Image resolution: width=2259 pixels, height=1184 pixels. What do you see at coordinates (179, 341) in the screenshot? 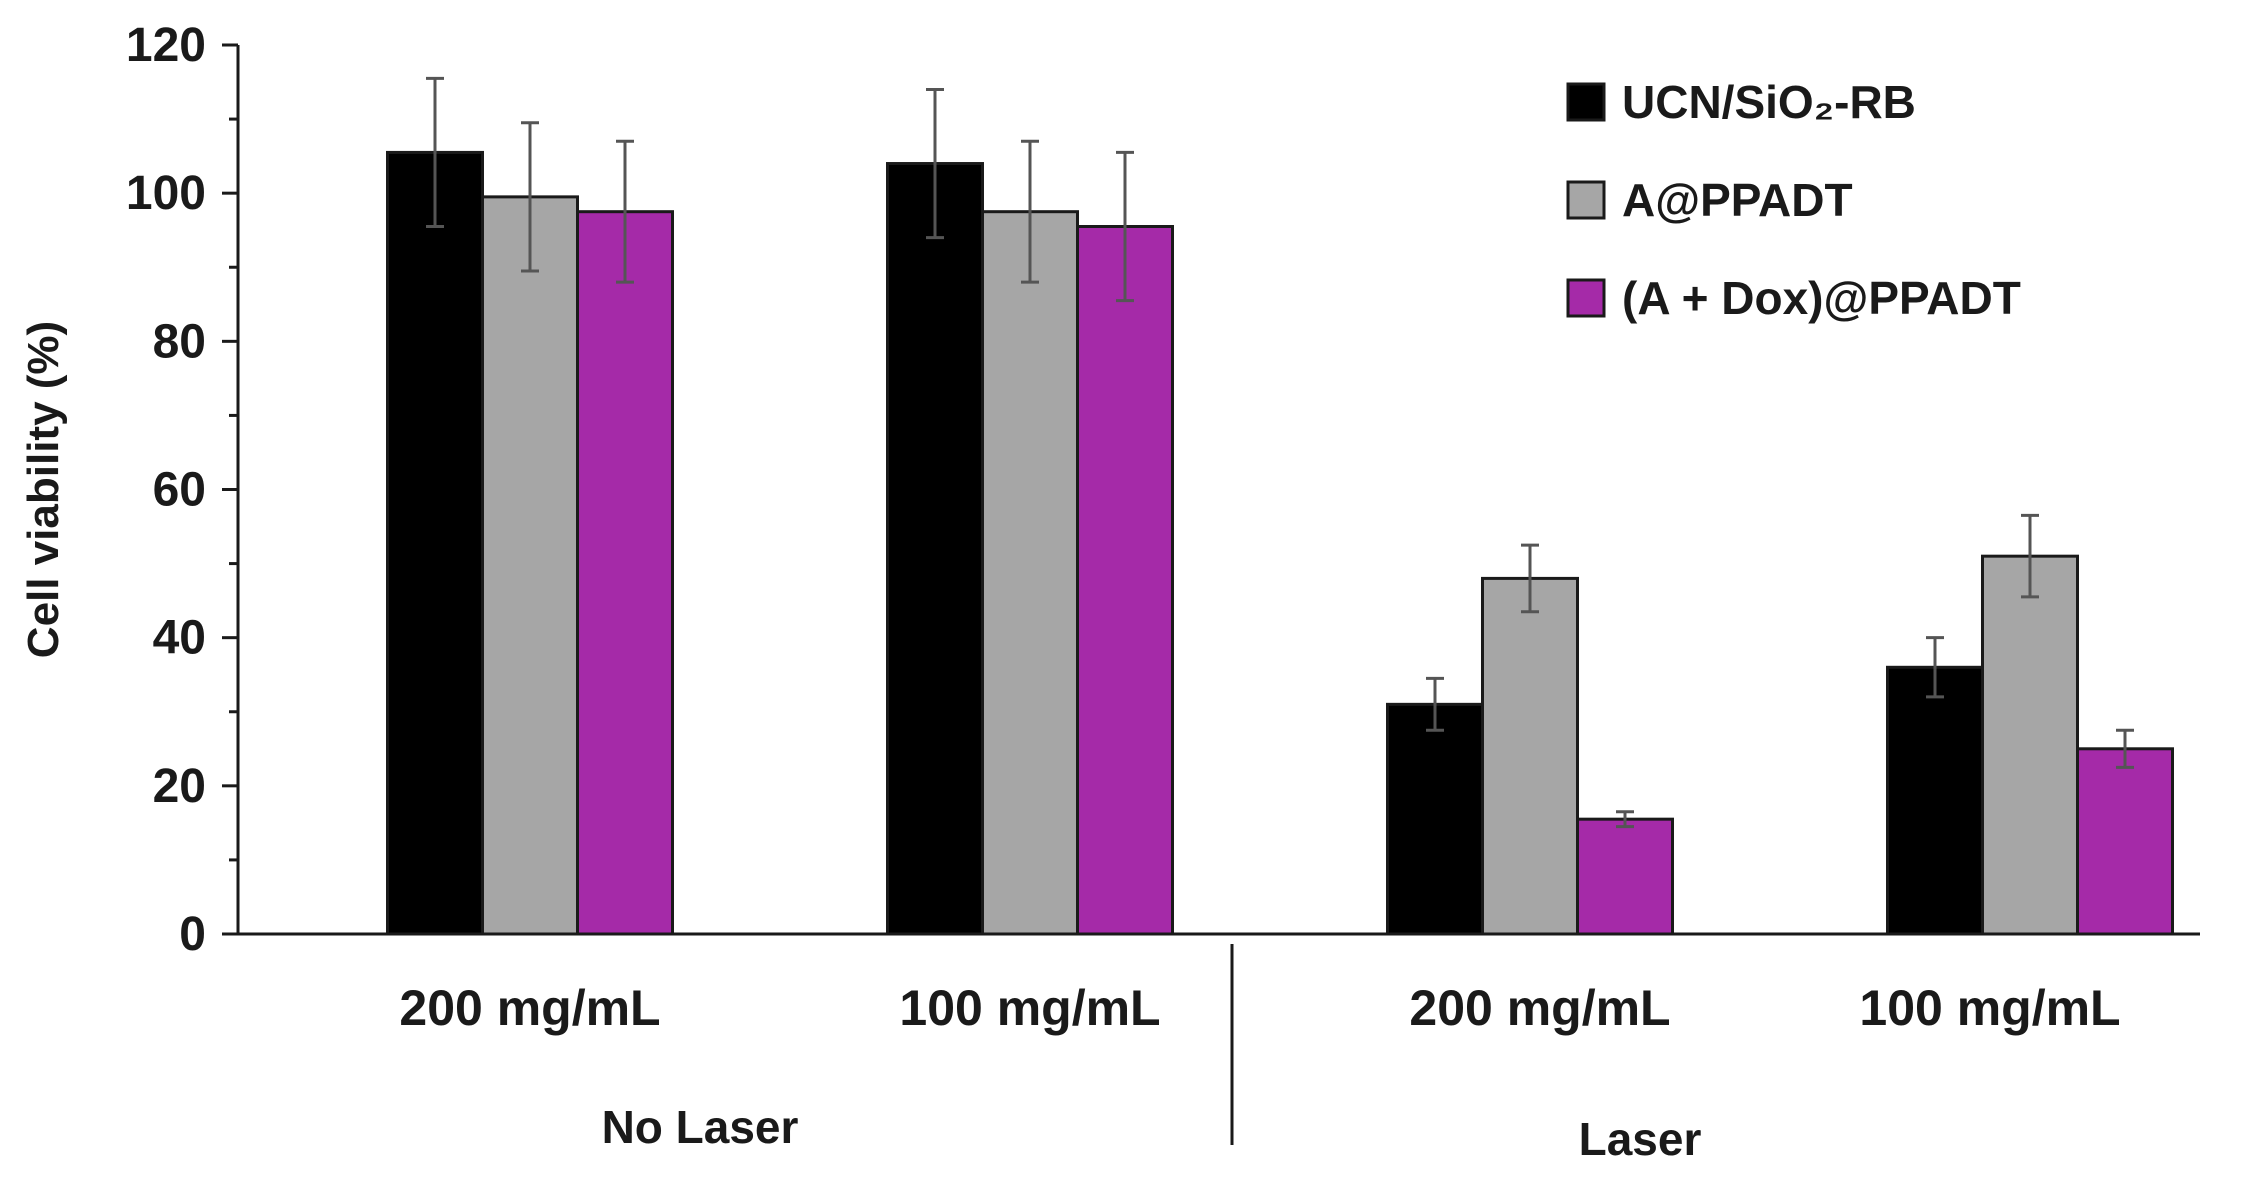
I see `y-tick-label: 80` at bounding box center [179, 341].